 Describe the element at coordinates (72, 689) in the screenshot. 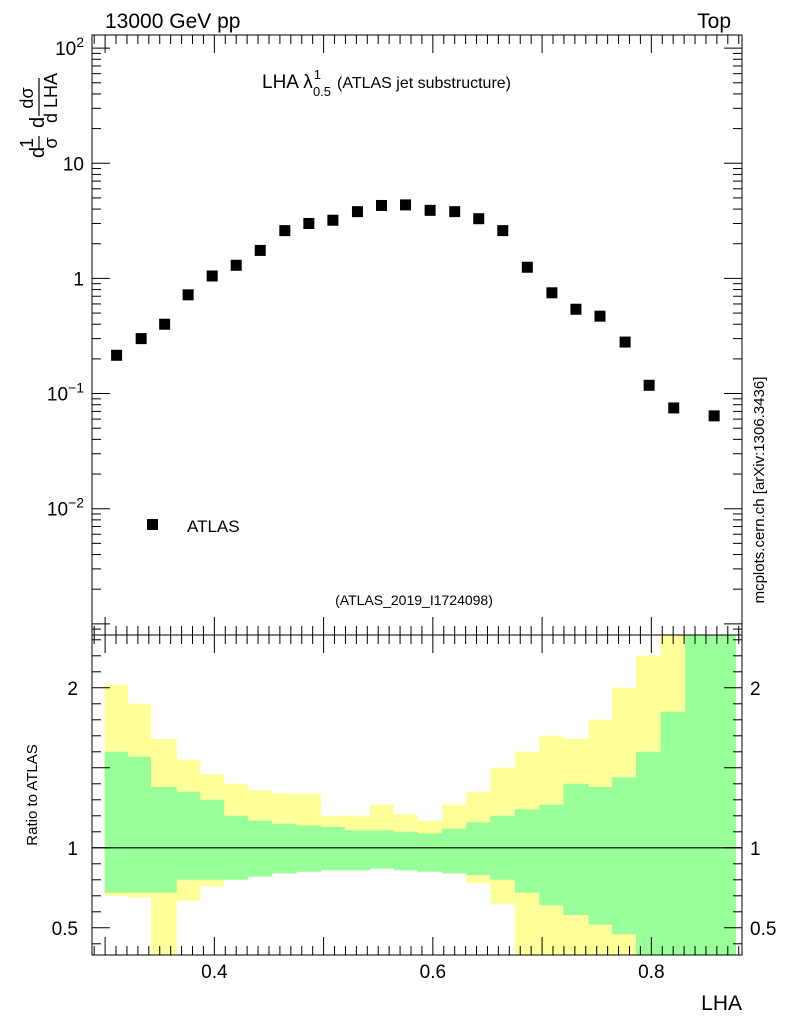

I see `ratio-y-tick-label-left: 2` at that location.